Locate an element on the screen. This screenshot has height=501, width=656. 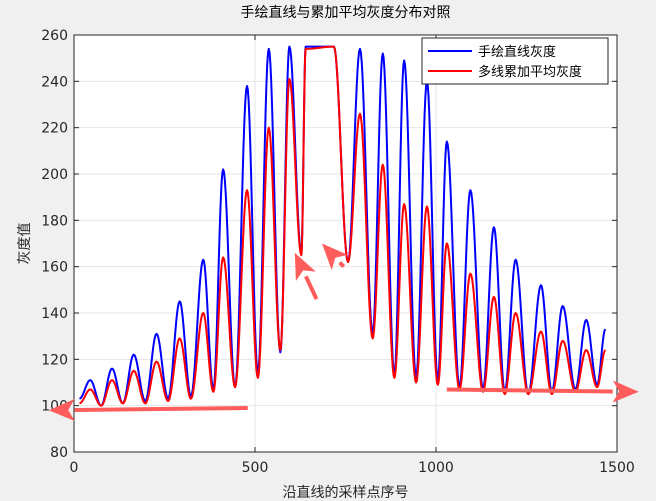
y-tick-label: 240 is located at coordinates (54, 82).